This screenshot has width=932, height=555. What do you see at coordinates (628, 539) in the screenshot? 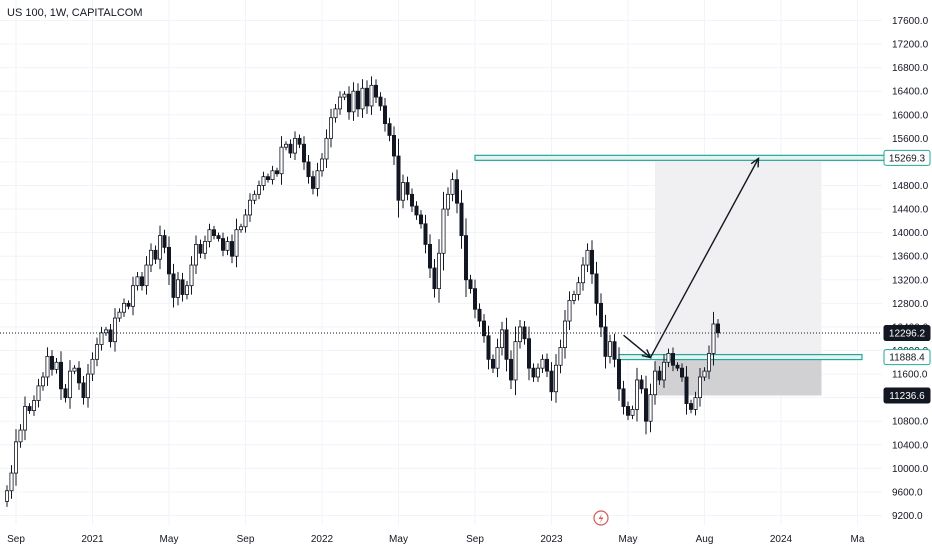
I see `x-tick-label: May` at bounding box center [628, 539].